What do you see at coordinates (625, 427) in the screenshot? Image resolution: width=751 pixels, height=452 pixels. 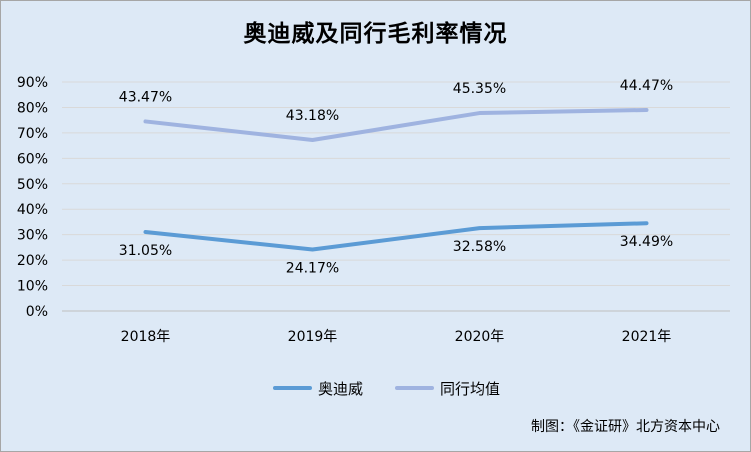 I see `credit-text: 制图：《金证研》北方资本中心` at bounding box center [625, 427].